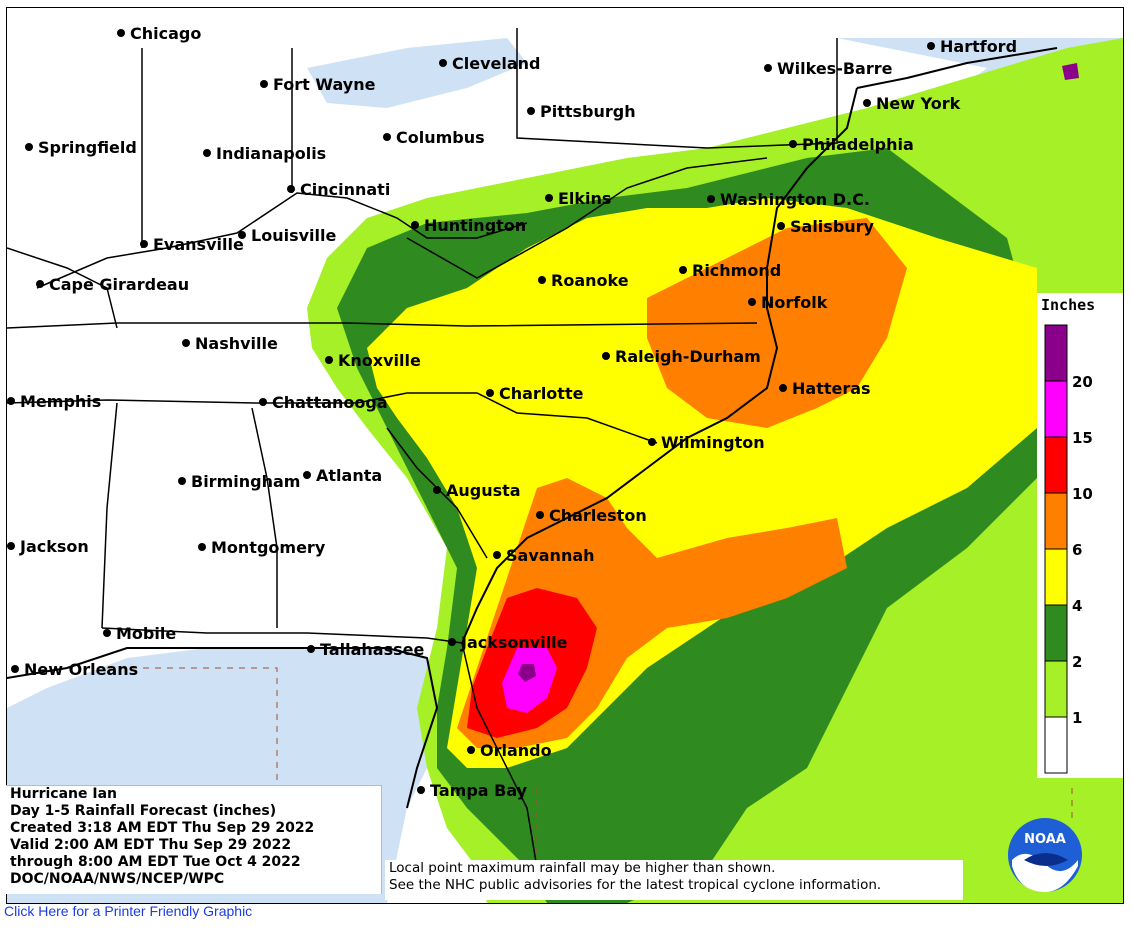 The image size is (1132, 930). What do you see at coordinates (1082, 382) in the screenshot?
I see `legend-tick-label: 20` at bounding box center [1082, 382].